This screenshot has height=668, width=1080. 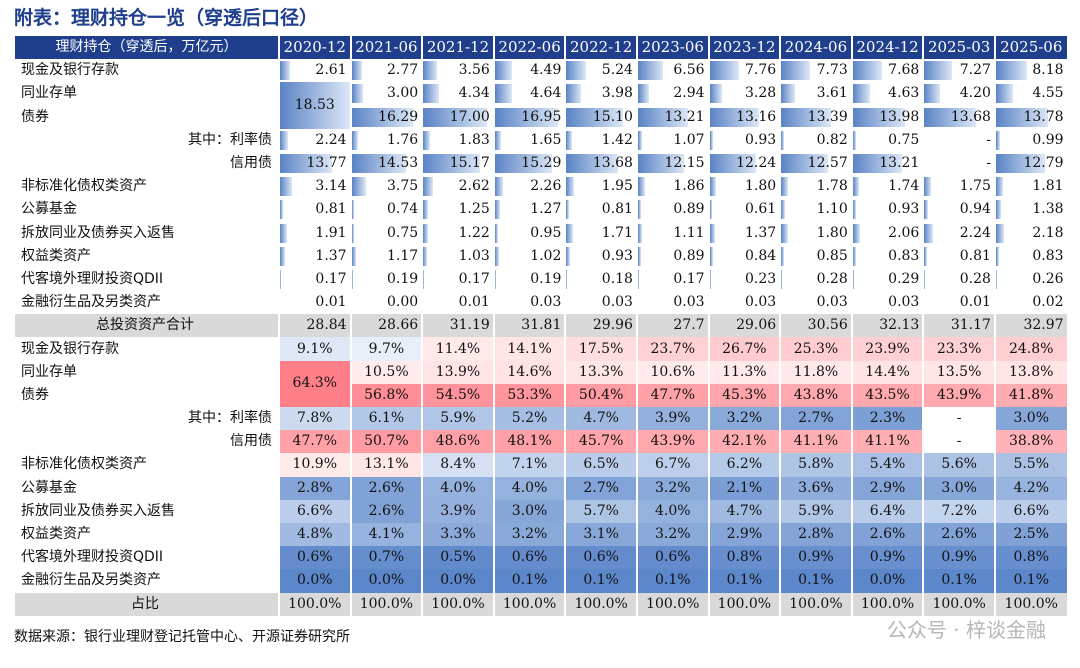 I want to click on share-value: 9.1%, so click(x=314, y=349).